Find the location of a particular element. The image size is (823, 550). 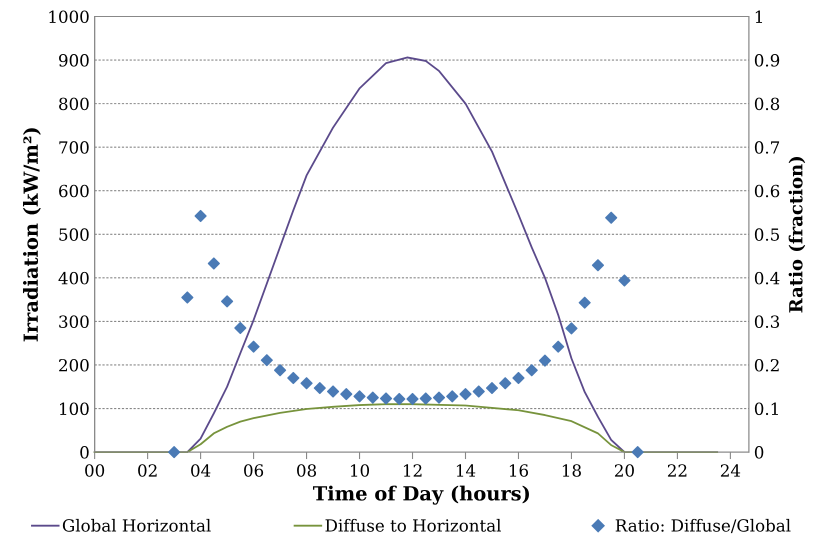

y2-tick-label: 0.1 is located at coordinates (766, 409).